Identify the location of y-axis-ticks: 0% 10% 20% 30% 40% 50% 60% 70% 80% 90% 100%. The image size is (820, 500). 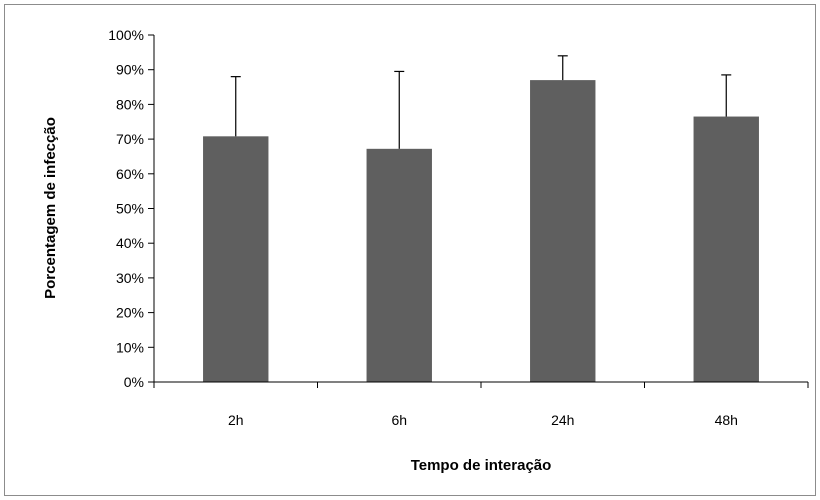
(131, 208).